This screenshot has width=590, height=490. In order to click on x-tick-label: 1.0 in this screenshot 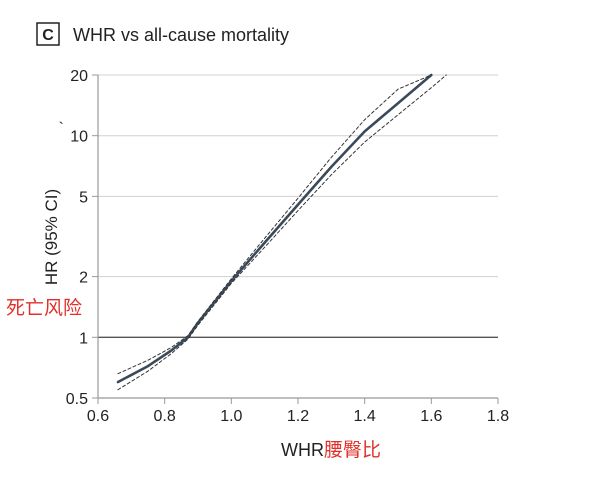, I will do `click(231, 416)`.